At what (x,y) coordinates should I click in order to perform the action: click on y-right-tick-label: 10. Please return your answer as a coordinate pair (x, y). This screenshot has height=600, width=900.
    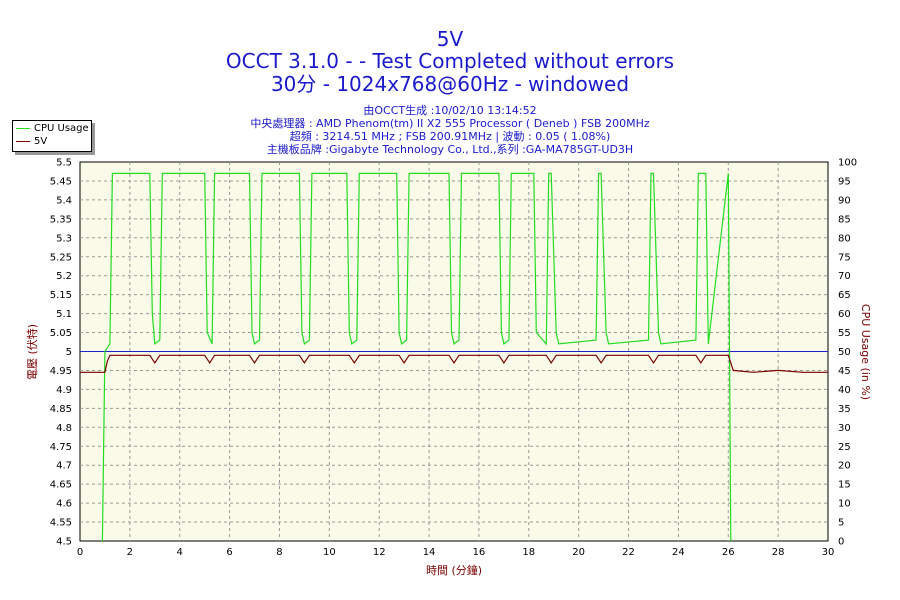
    Looking at the image, I should click on (844, 504).